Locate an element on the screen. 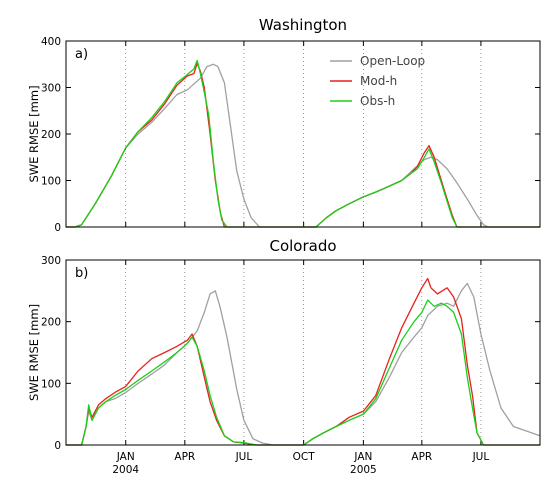  legend-label: Obs-h is located at coordinates (377, 101).